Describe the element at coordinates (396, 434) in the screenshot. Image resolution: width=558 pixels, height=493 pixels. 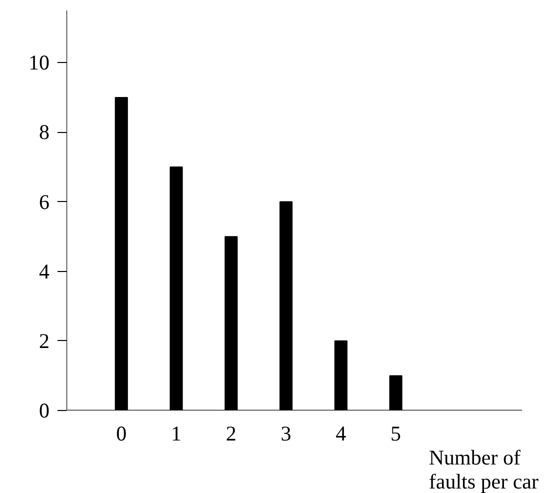
I see `x-tick-label: 5` at that location.